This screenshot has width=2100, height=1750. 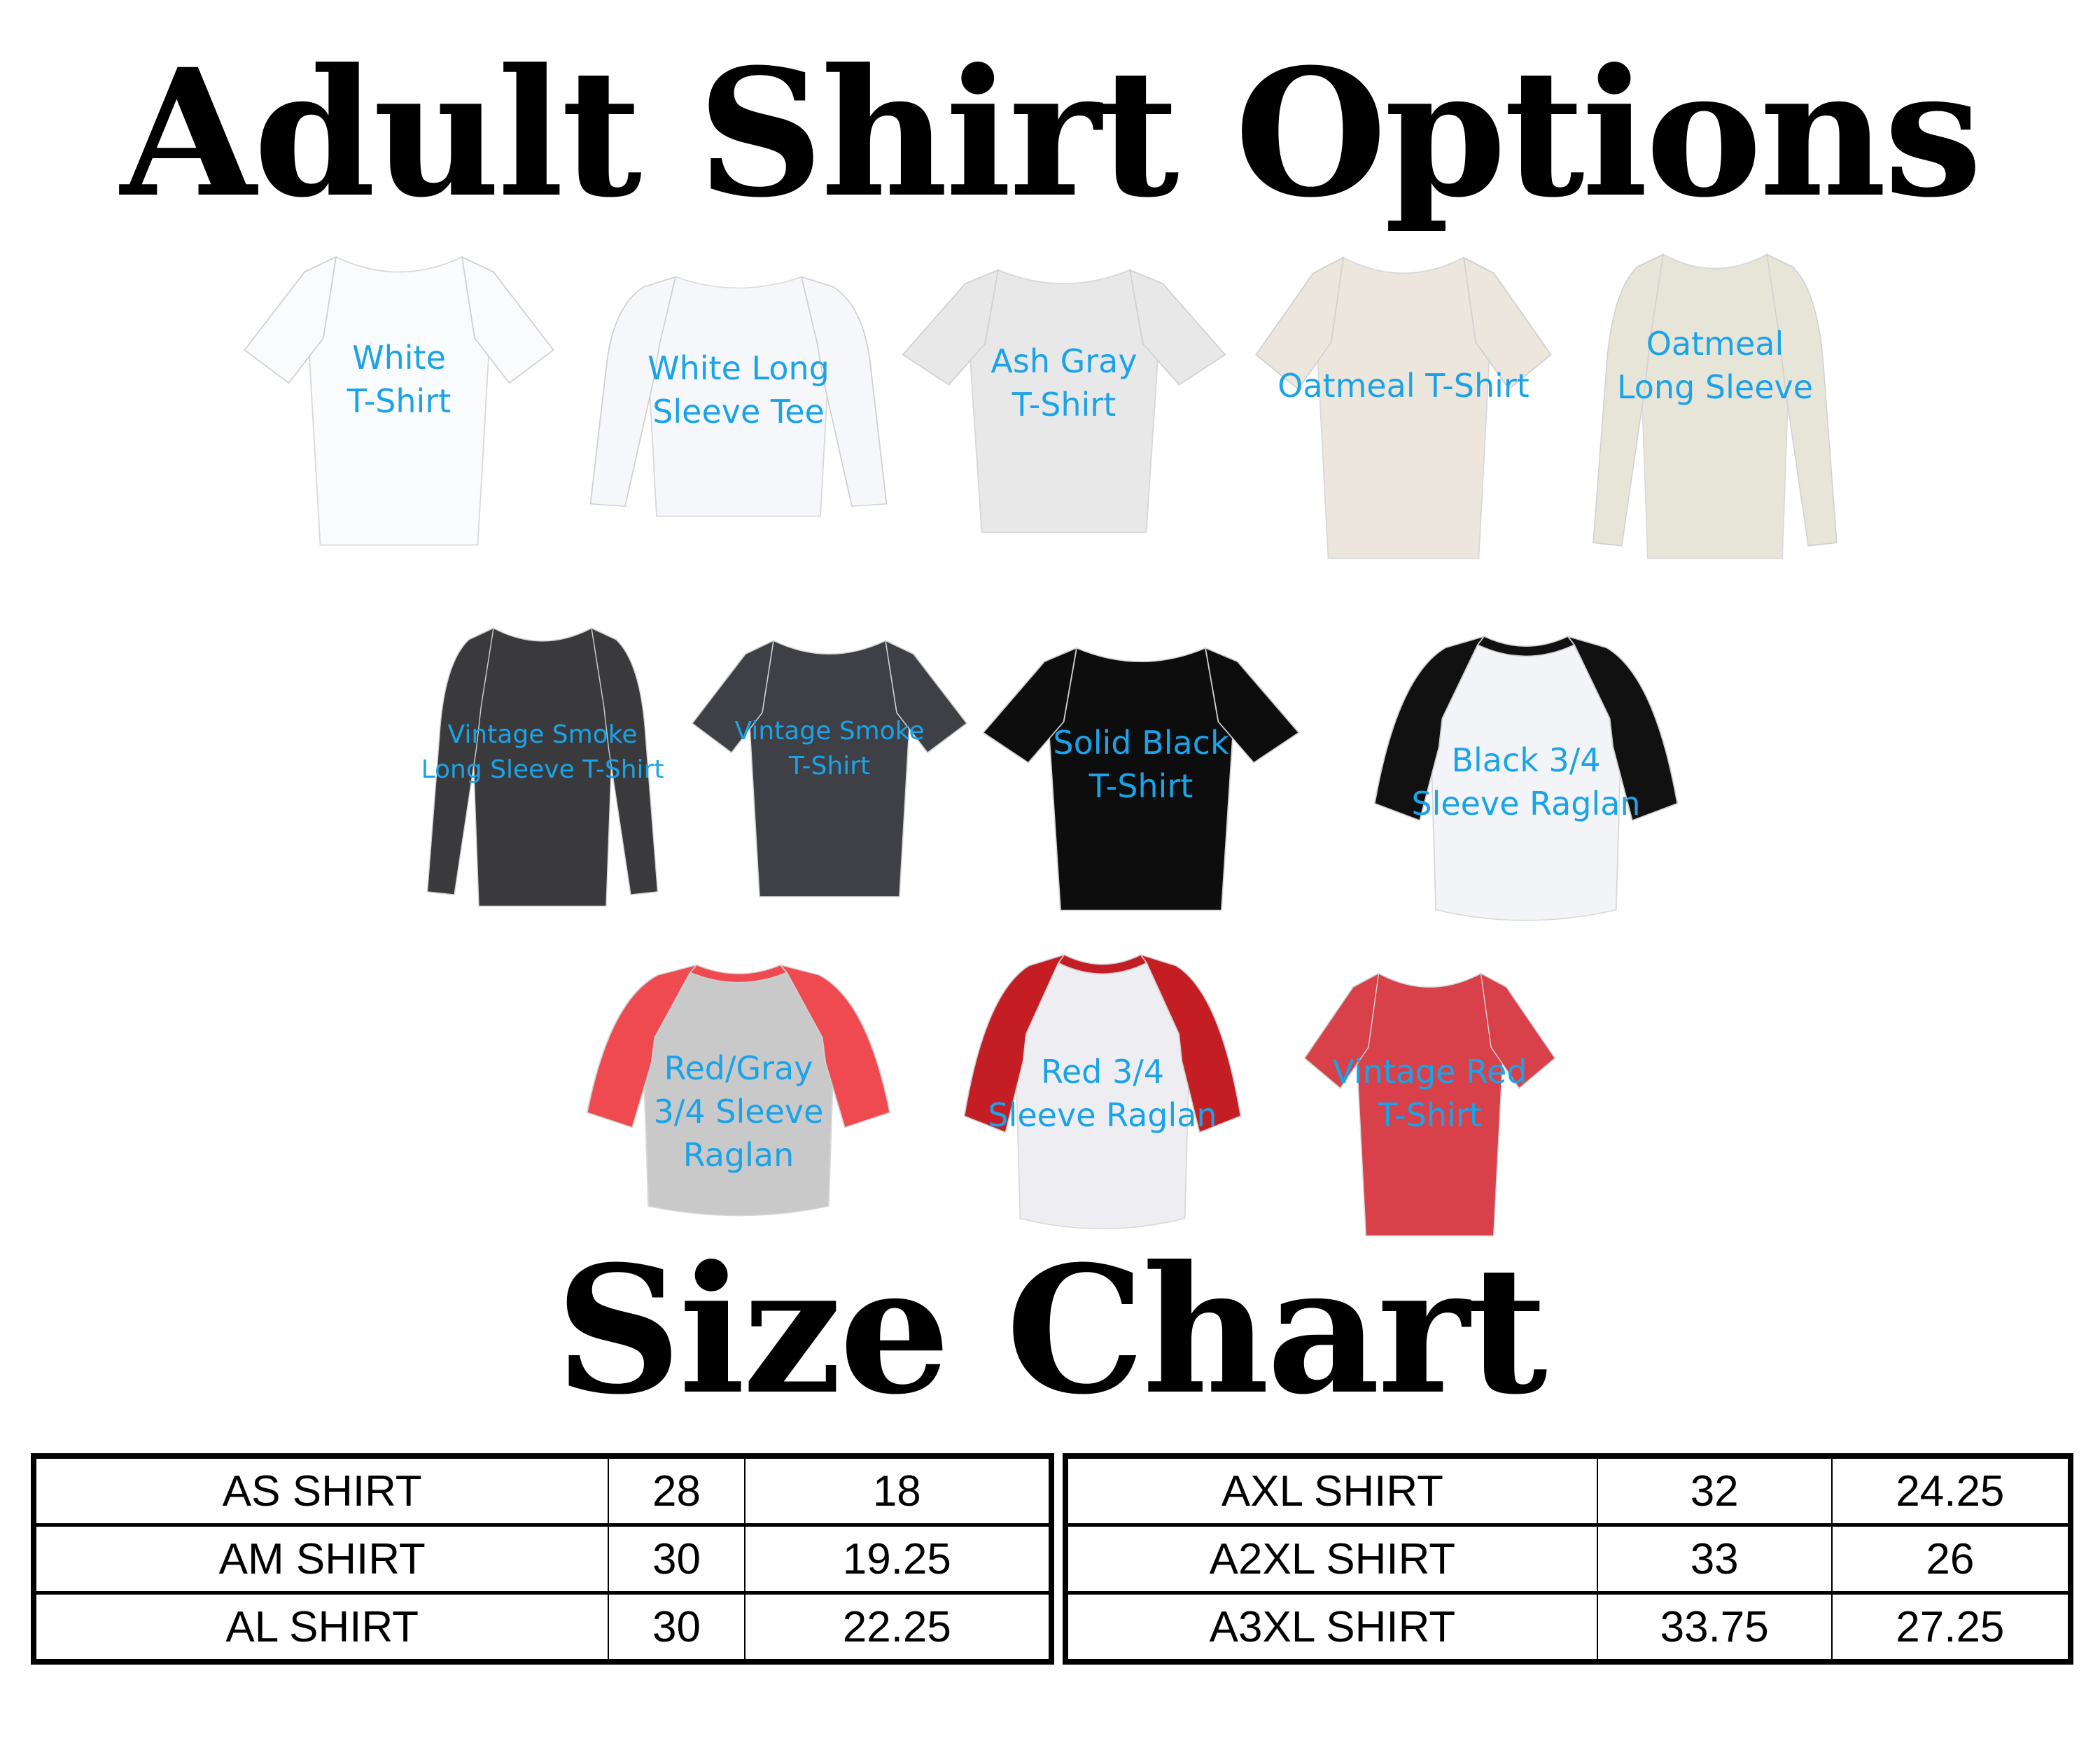 I want to click on shirt-label: Vintage Red T-Shirt, so click(x=1429, y=1093).